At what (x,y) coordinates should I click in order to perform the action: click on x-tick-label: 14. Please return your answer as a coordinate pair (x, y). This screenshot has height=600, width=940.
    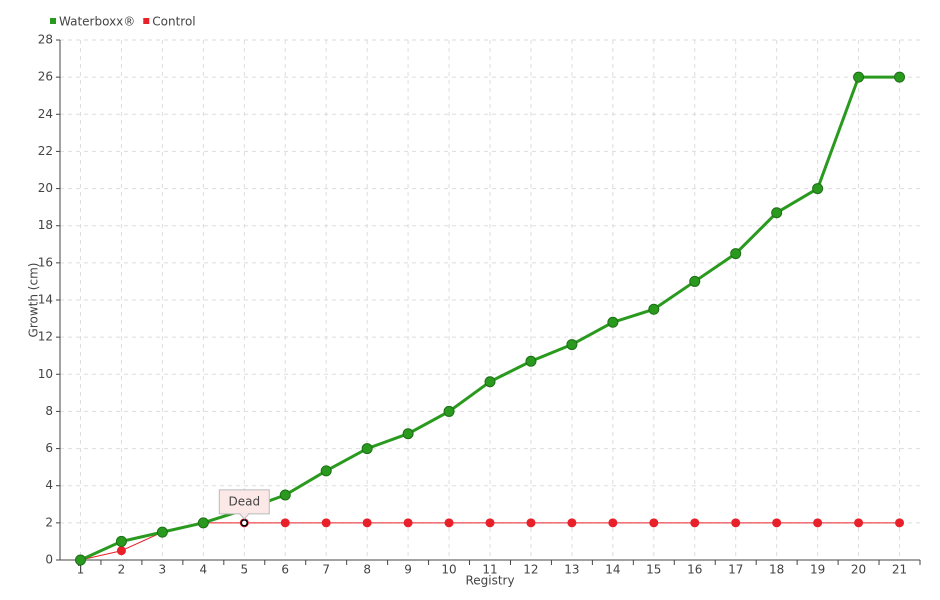
    Looking at the image, I should click on (612, 570).